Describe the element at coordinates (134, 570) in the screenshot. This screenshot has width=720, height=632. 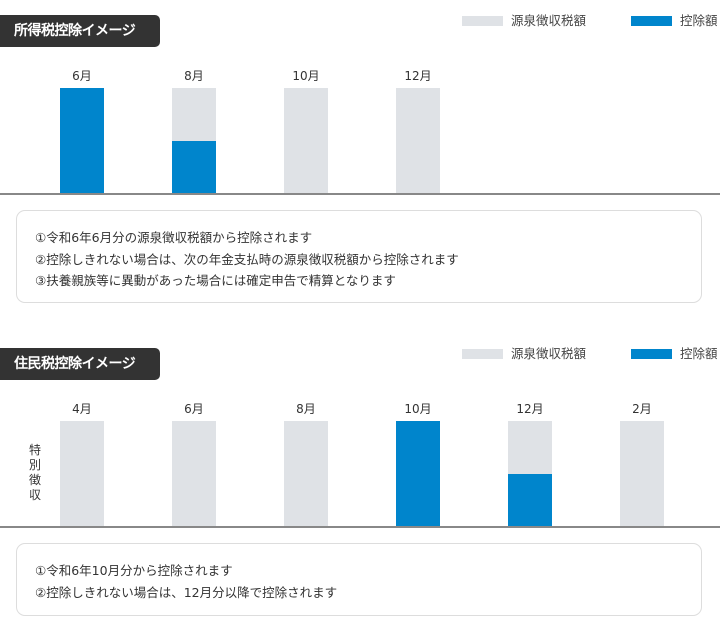
I see `note-1: ①令和6年10月分から控除されます` at that location.